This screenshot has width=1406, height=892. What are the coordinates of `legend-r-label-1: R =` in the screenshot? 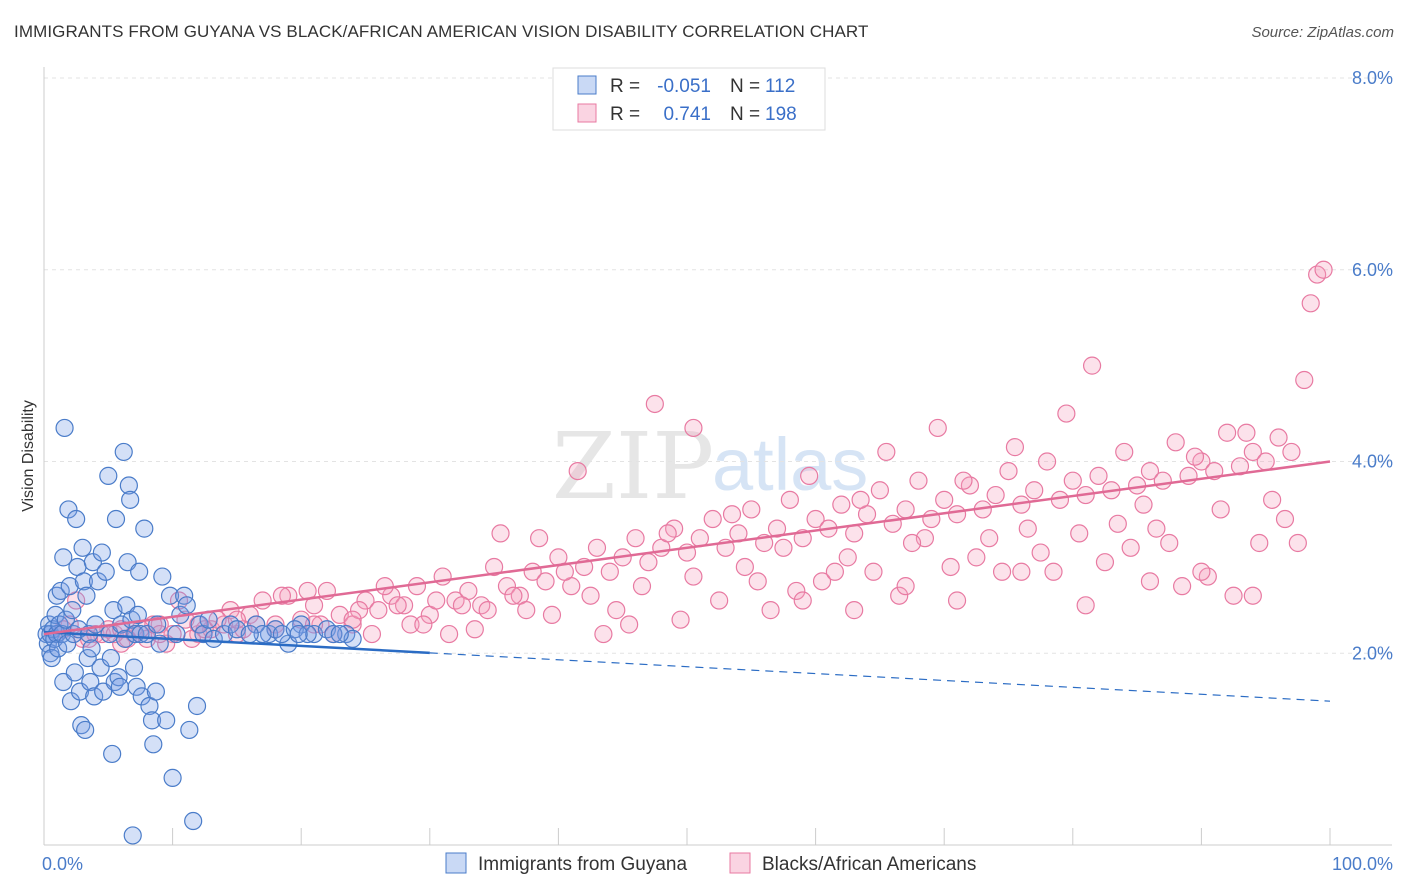 It's located at (625, 86).